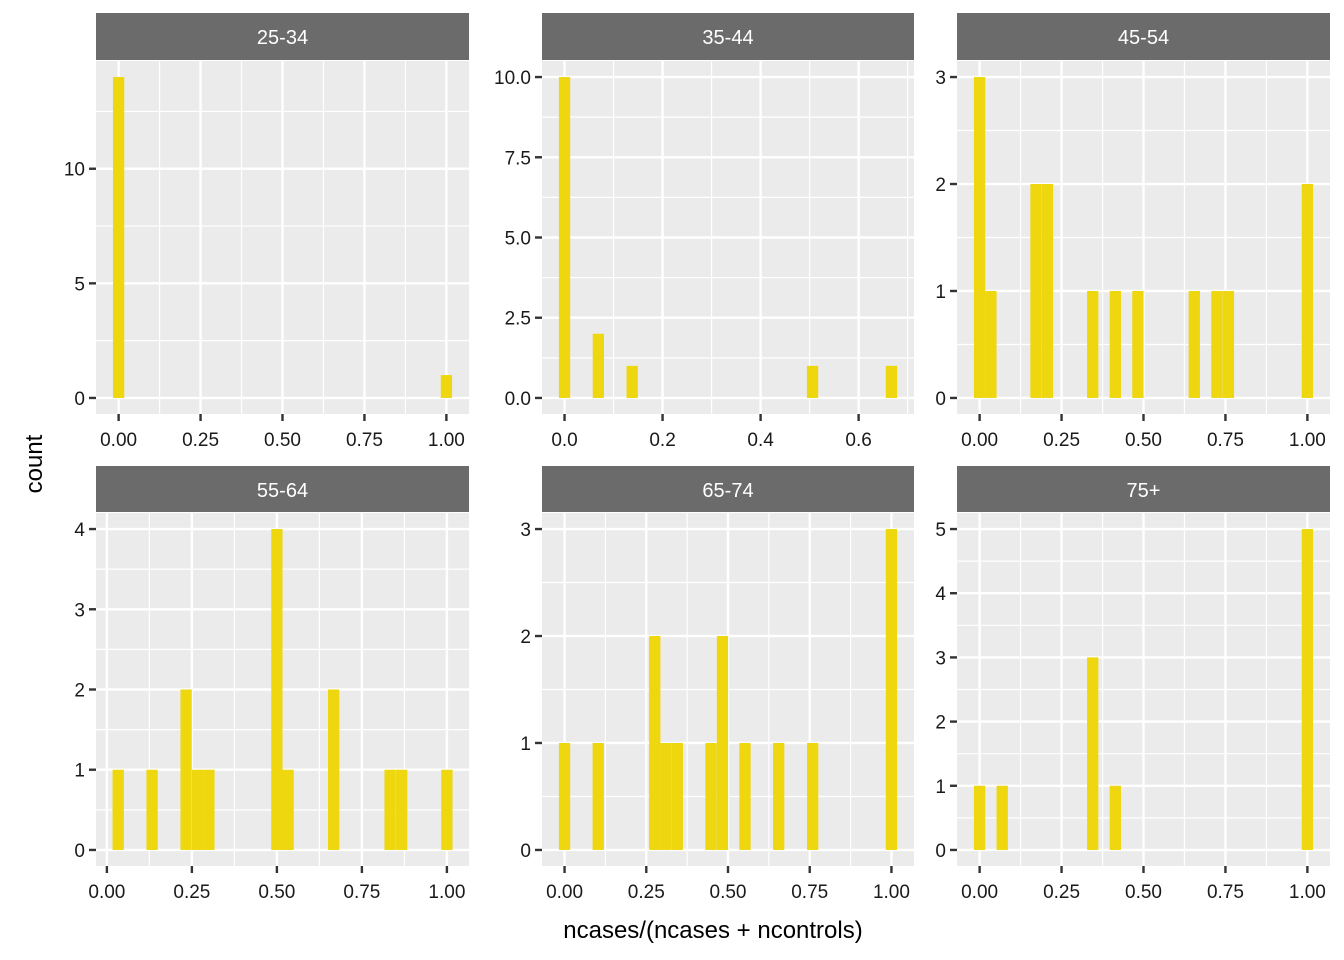 Image resolution: width=1344 pixels, height=960 pixels. I want to click on facet-panel: 75+ 0.00 0.25 0.50 0.75 1.00 0 1 2 3 4 5, so click(1132, 684).